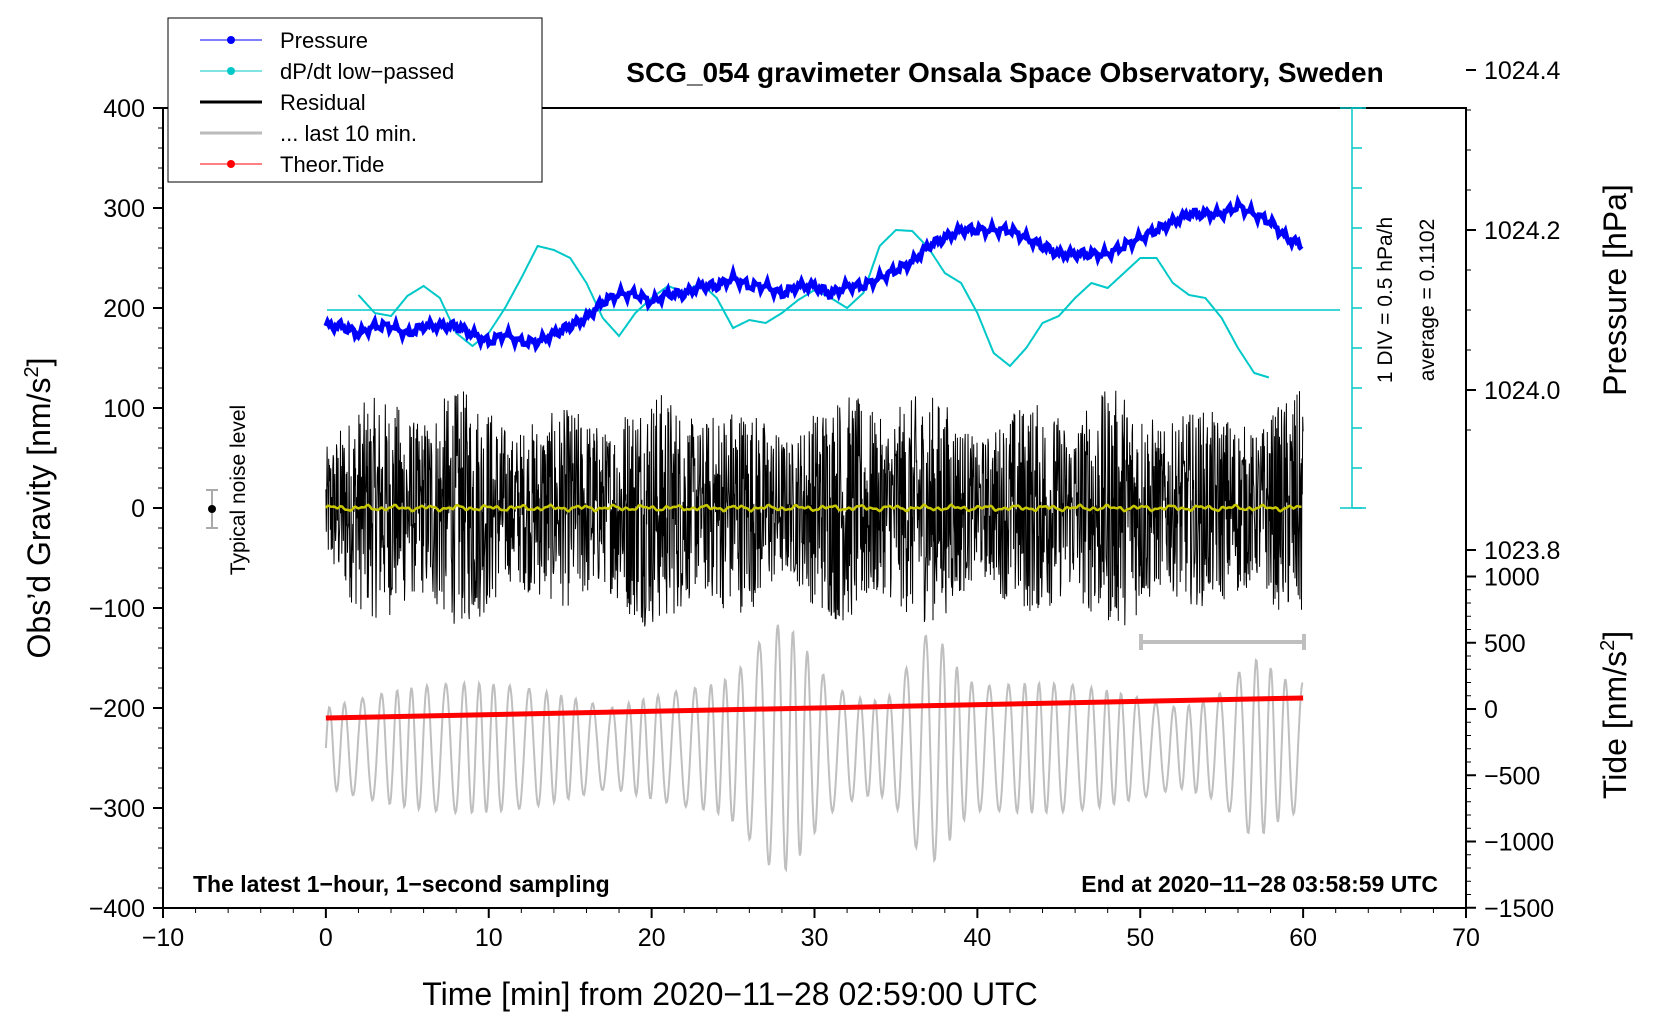 The image size is (1660, 1020). I want to click on last-10-min-residual-line, so click(814, 748).